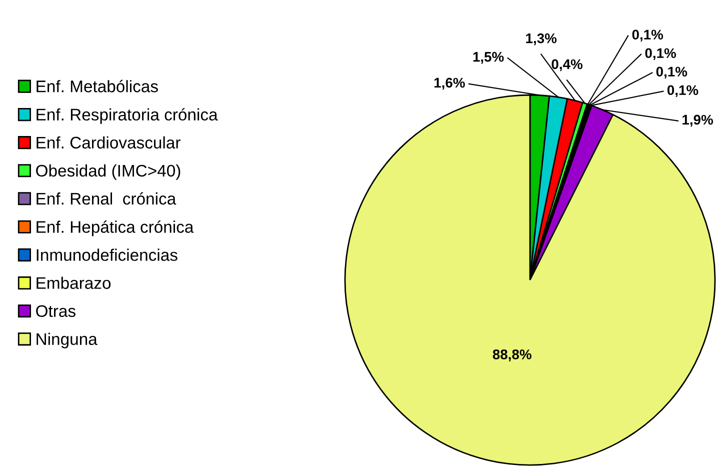 Image resolution: width=727 pixels, height=476 pixels. What do you see at coordinates (115, 228) in the screenshot?
I see `legend-label: Enf. Hepática crónica` at bounding box center [115, 228].